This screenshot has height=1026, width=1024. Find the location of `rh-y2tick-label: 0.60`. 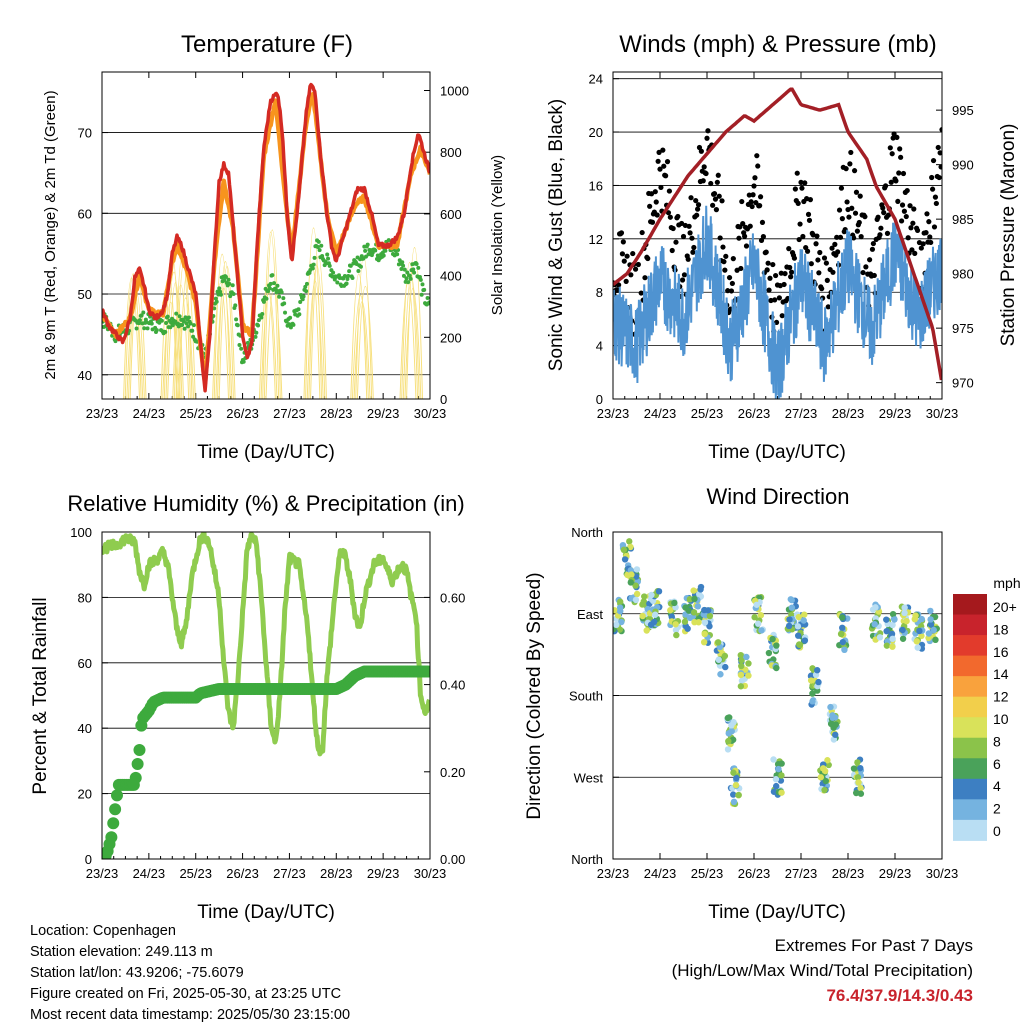

rh-y2tick-label: 0.60 is located at coordinates (452, 597).